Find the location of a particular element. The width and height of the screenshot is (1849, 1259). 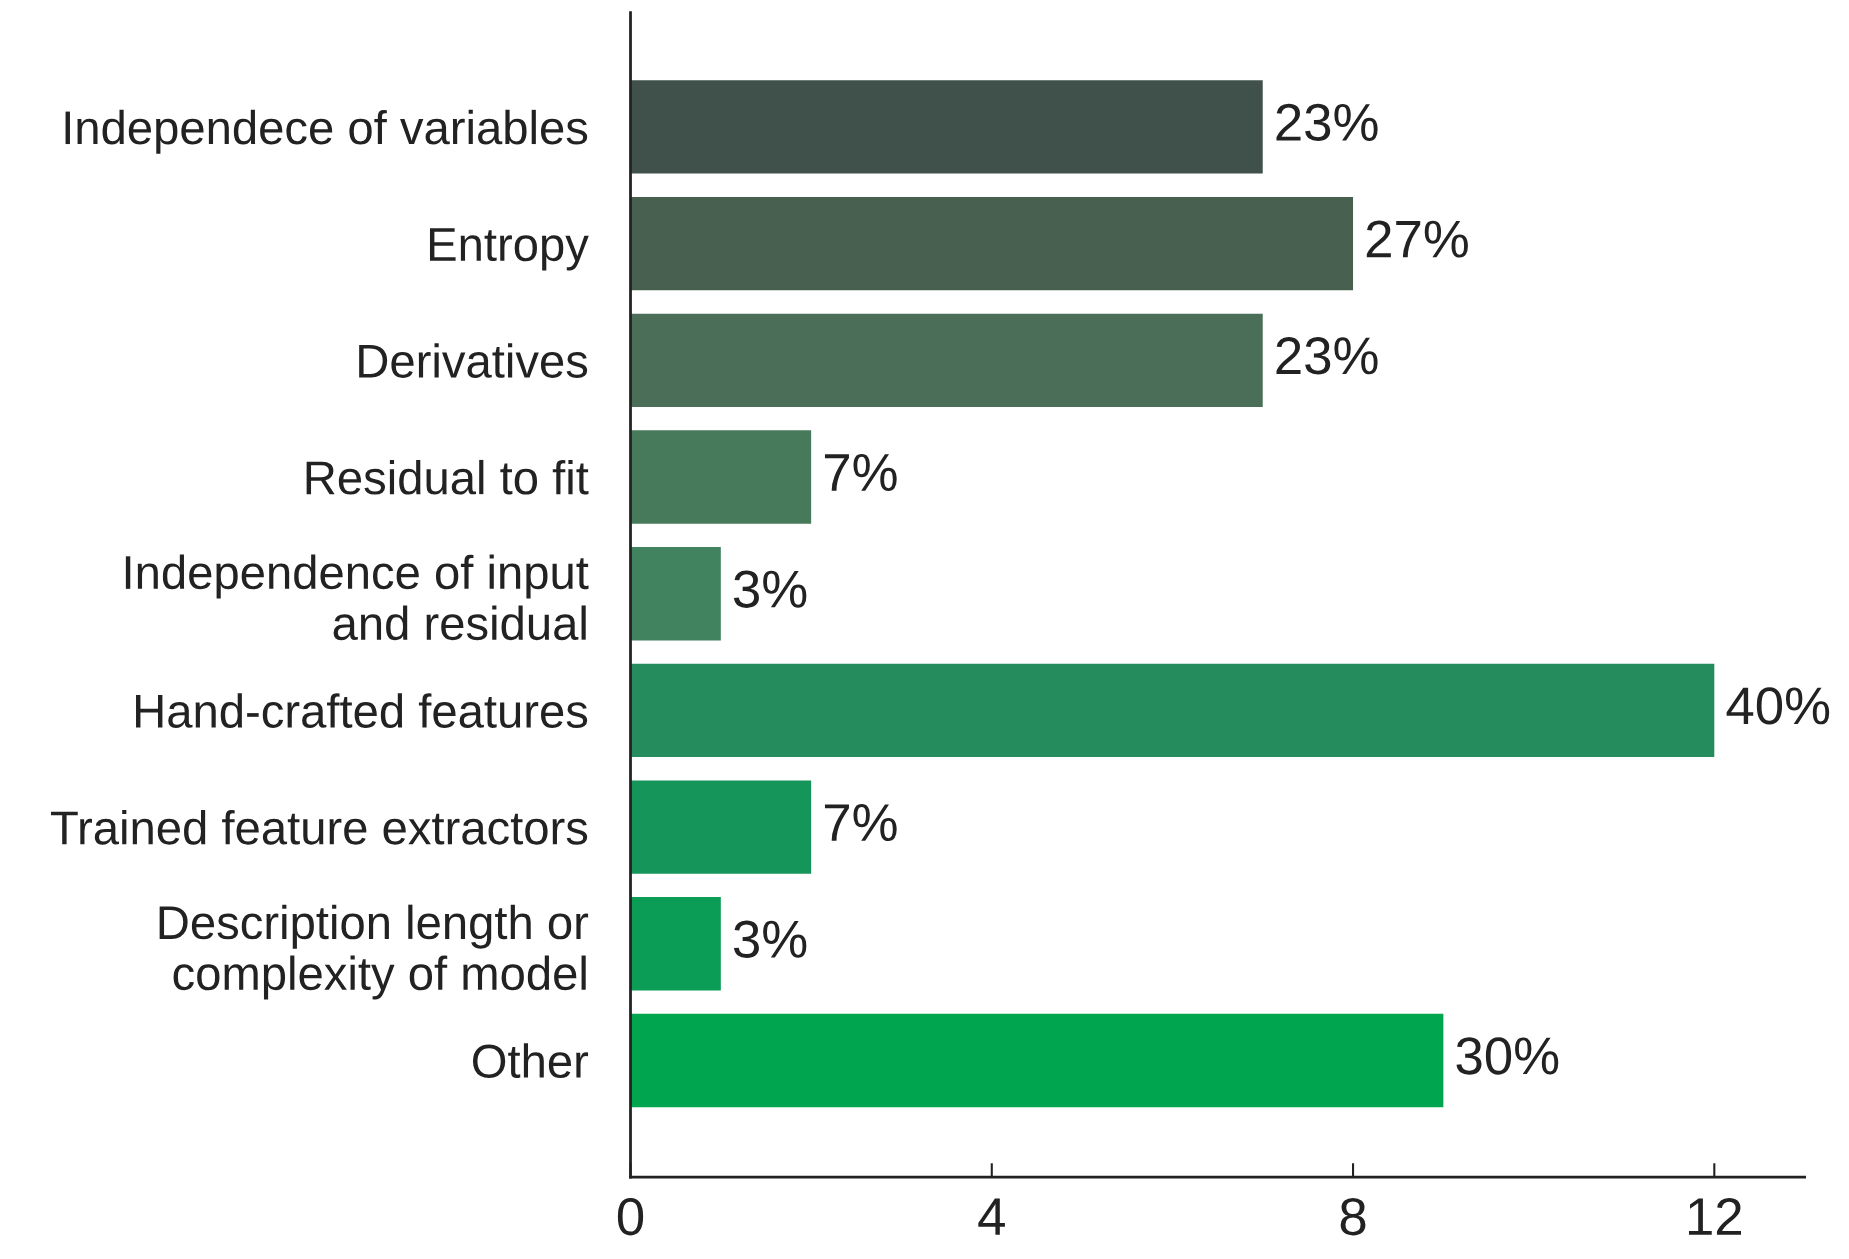

x-tick-label: 4 is located at coordinates (991, 1216).